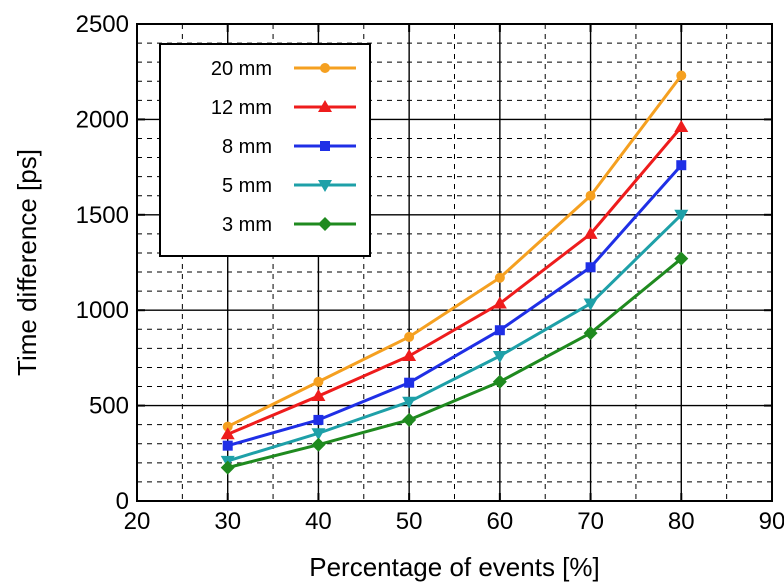  I want to click on legend-label: 20 mm, so click(241, 69).